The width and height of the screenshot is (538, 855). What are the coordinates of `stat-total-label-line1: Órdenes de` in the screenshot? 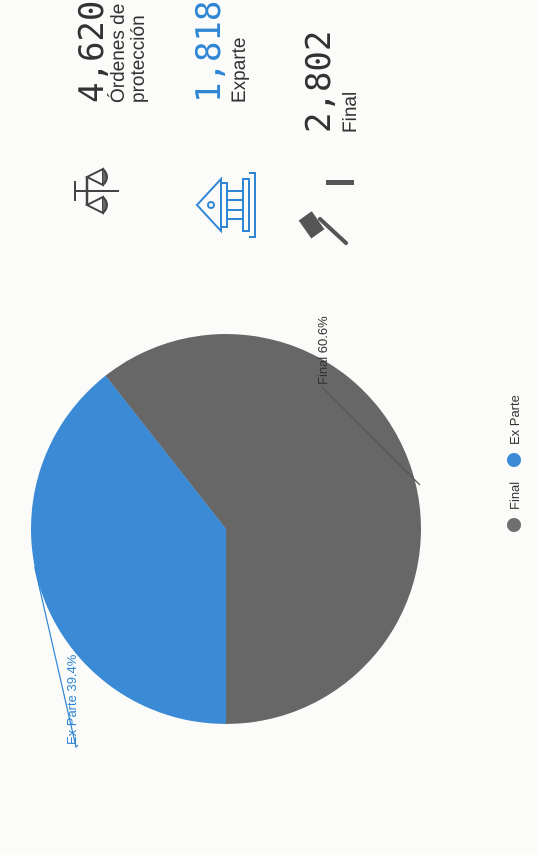 It's located at (118, 53).